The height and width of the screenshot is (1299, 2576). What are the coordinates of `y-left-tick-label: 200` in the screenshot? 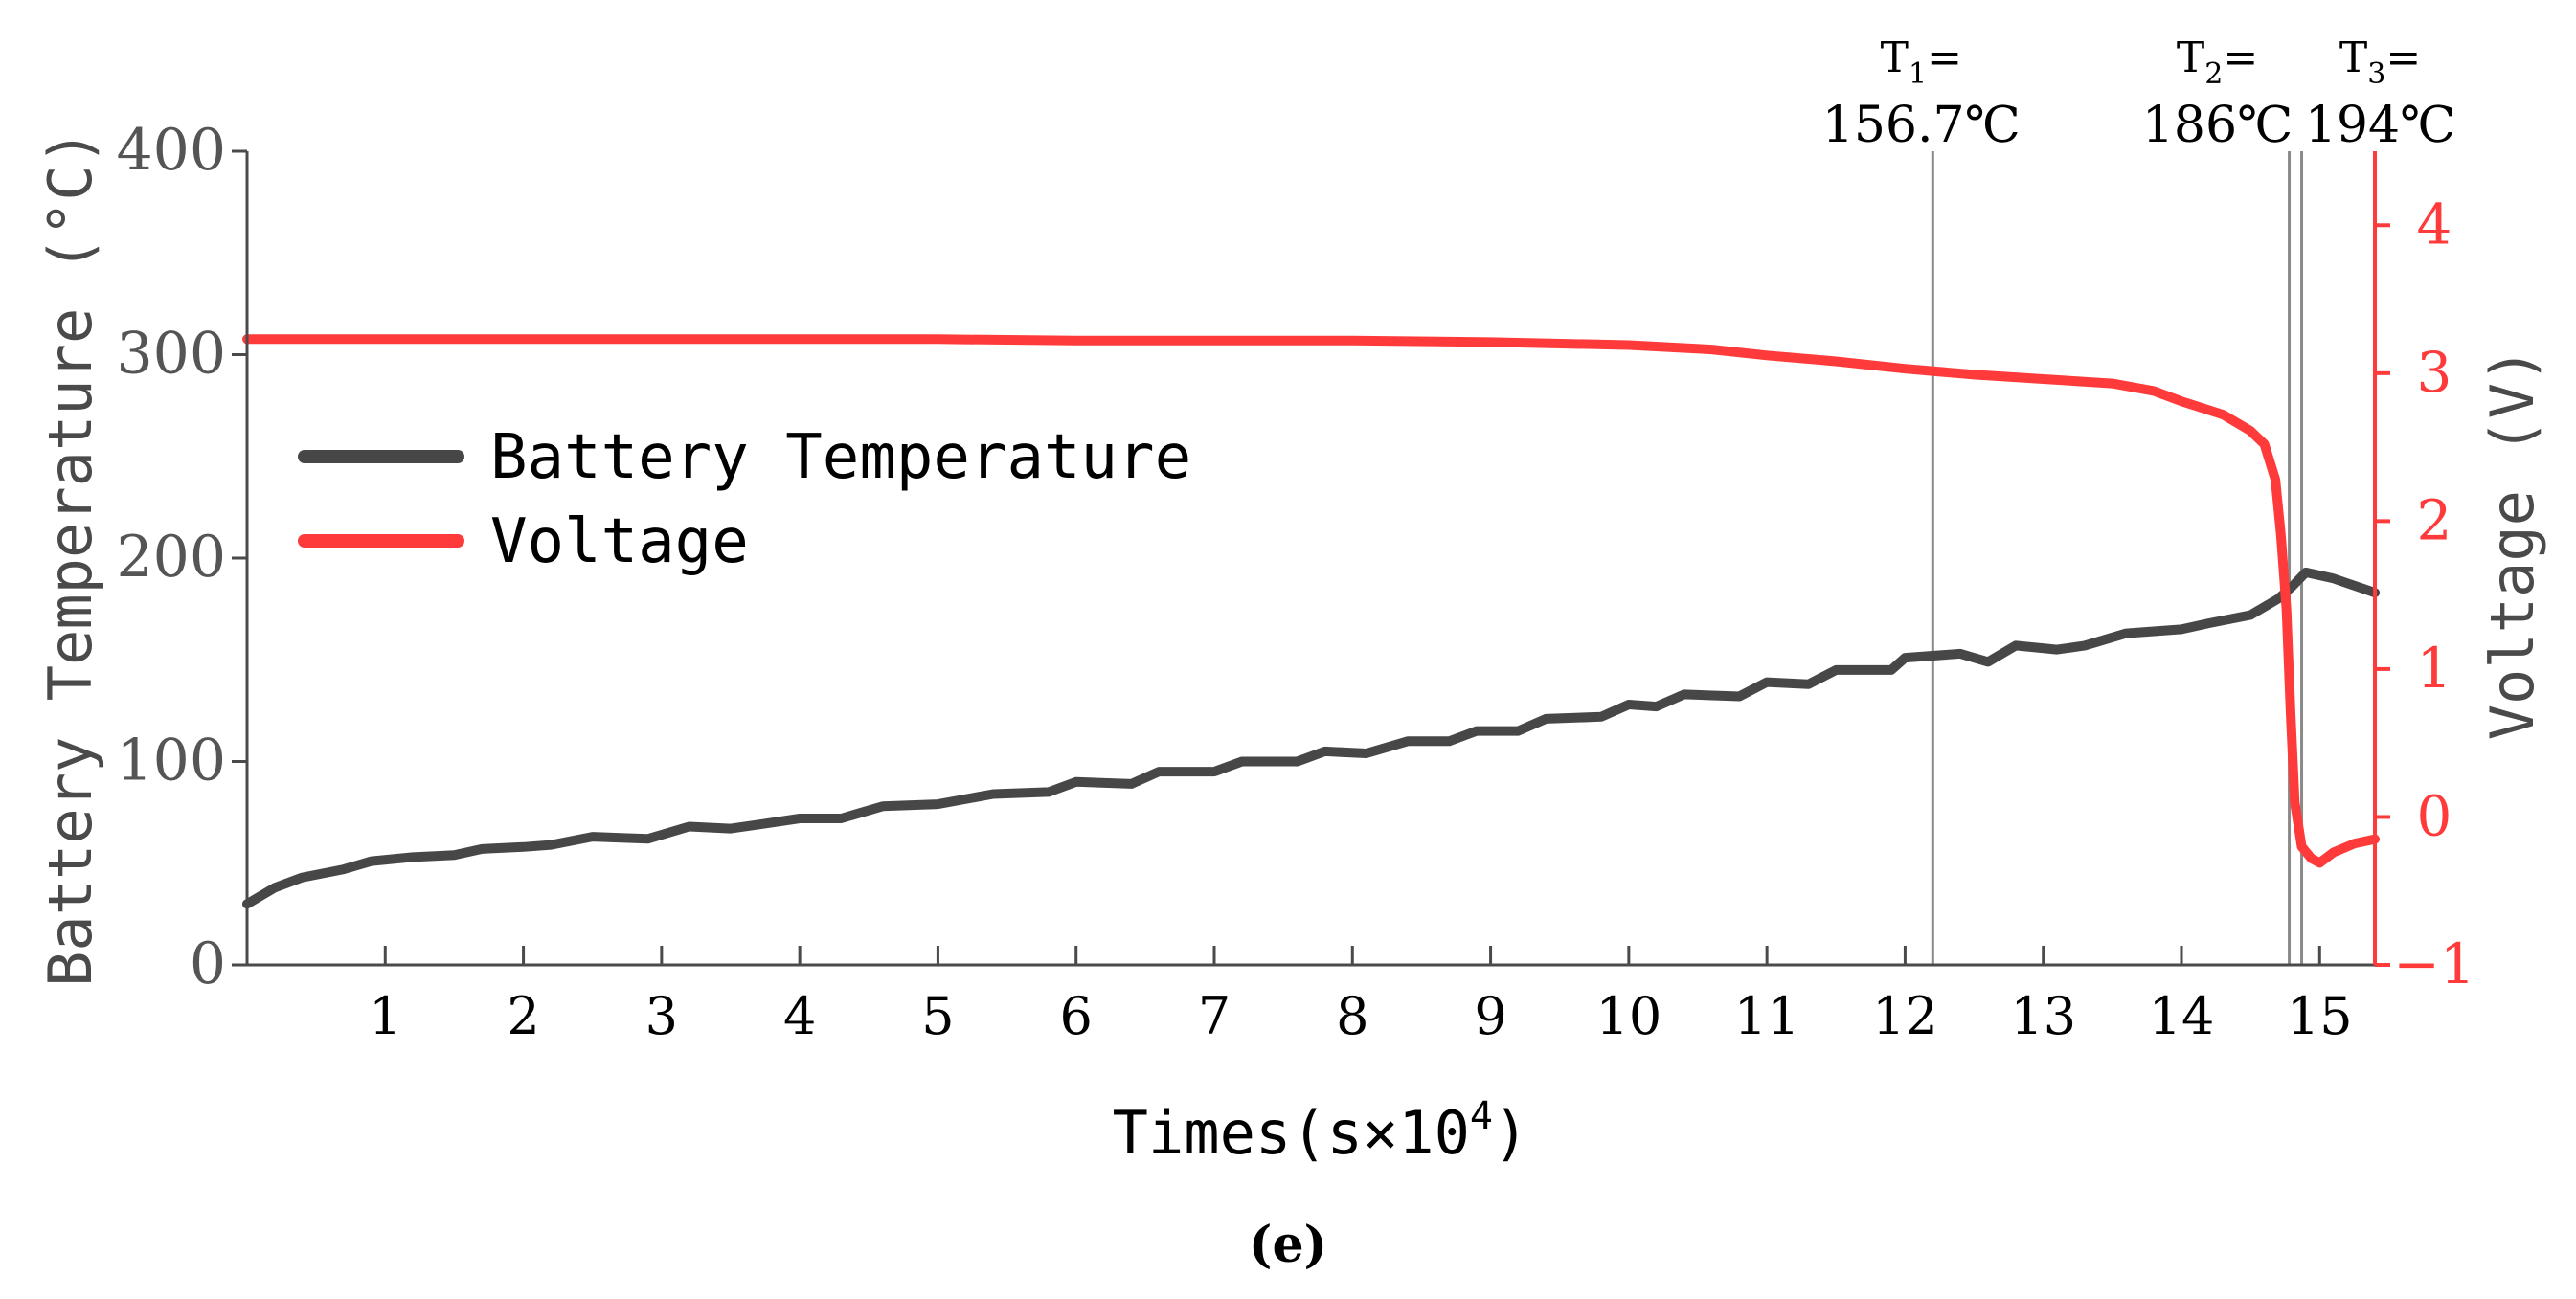 It's located at (171, 558).